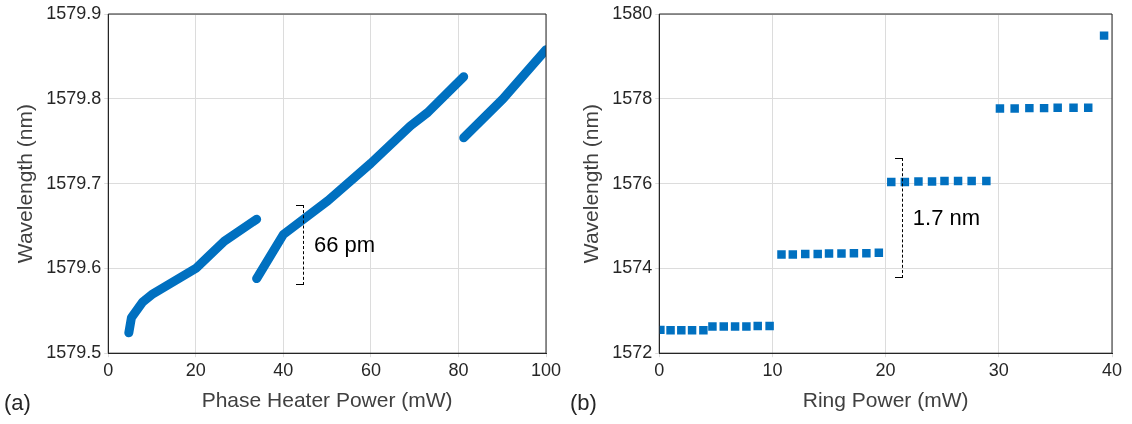 The width and height of the screenshot is (1132, 424). What do you see at coordinates (74, 267) in the screenshot?
I see `y-tick-label: 1579.6` at bounding box center [74, 267].